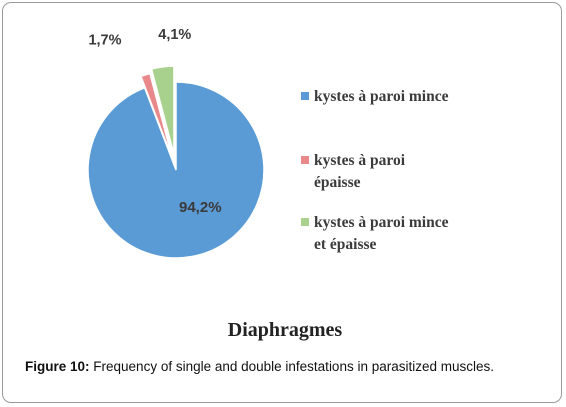 The height and width of the screenshot is (407, 566). What do you see at coordinates (381, 96) in the screenshot?
I see `legend-label: kystes à paroi mince` at bounding box center [381, 96].